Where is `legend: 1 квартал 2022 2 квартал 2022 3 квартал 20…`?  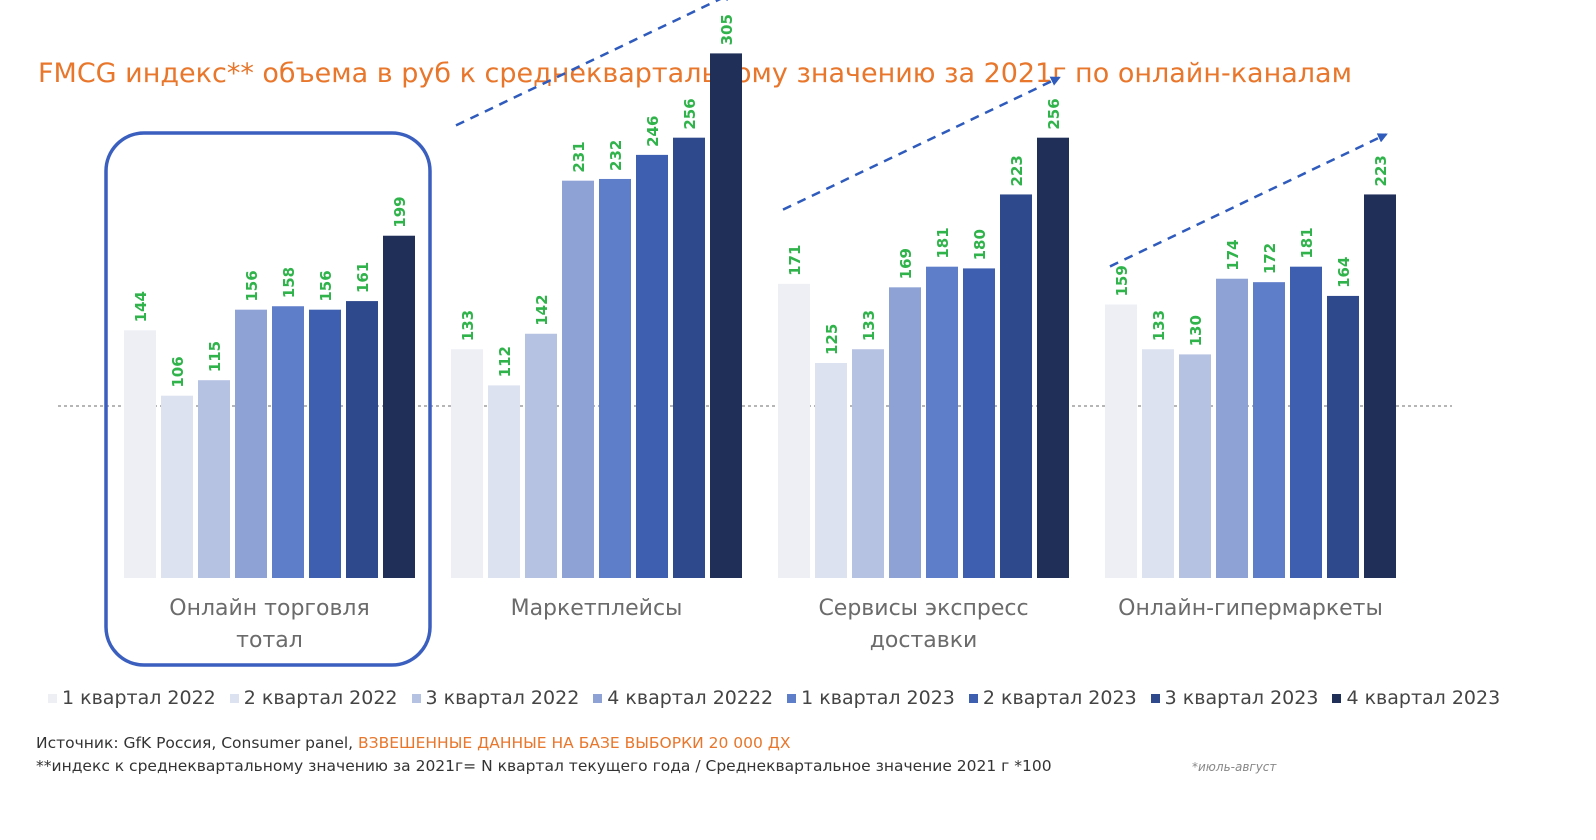
legend: 1 квартал 2022 2 квартал 2022 3 квартал 20… is located at coordinates (781, 698).